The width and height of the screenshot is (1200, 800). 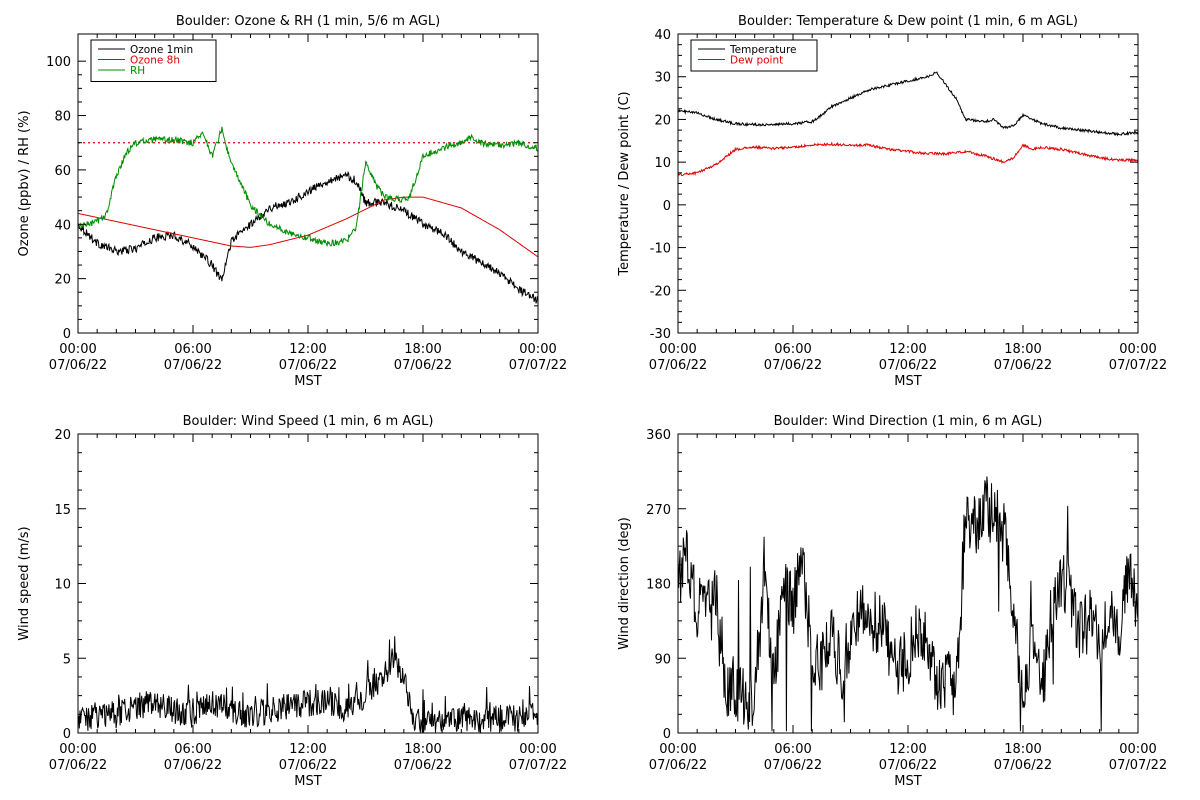 I want to click on y-tick-label: -20, so click(x=660, y=291).